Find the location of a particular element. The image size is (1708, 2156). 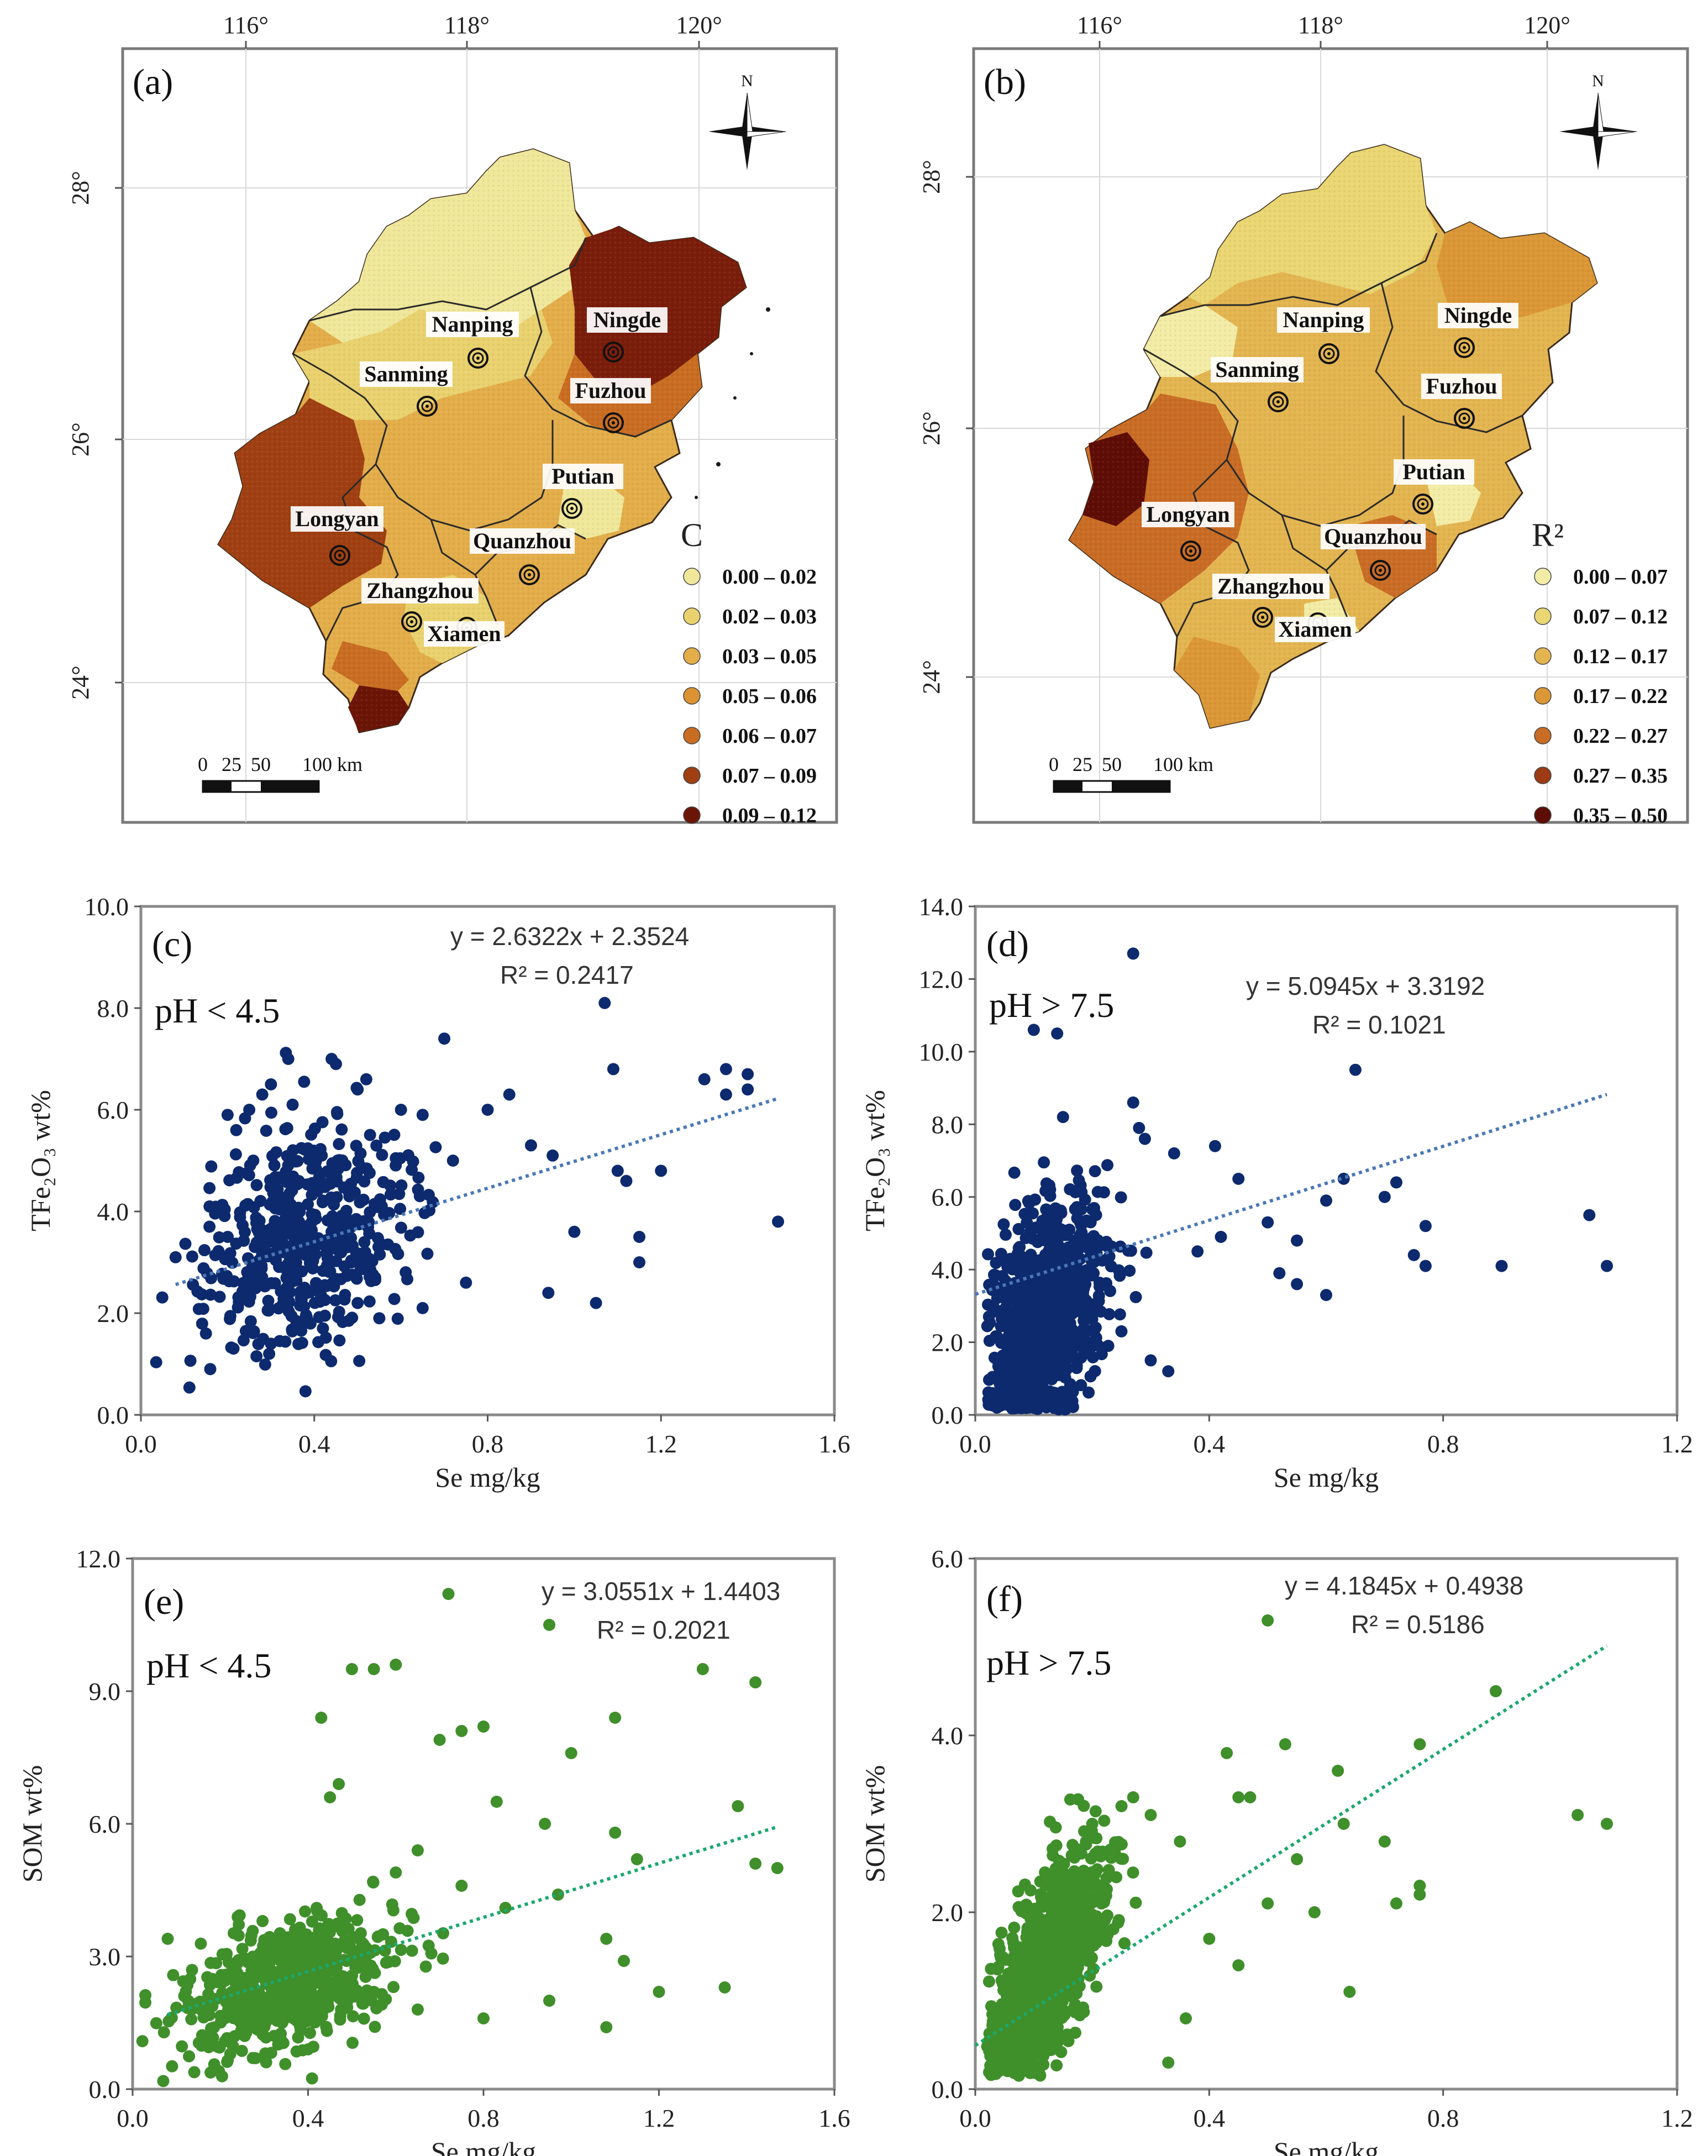

y-tick-label: 9.0 is located at coordinates (105, 1691).